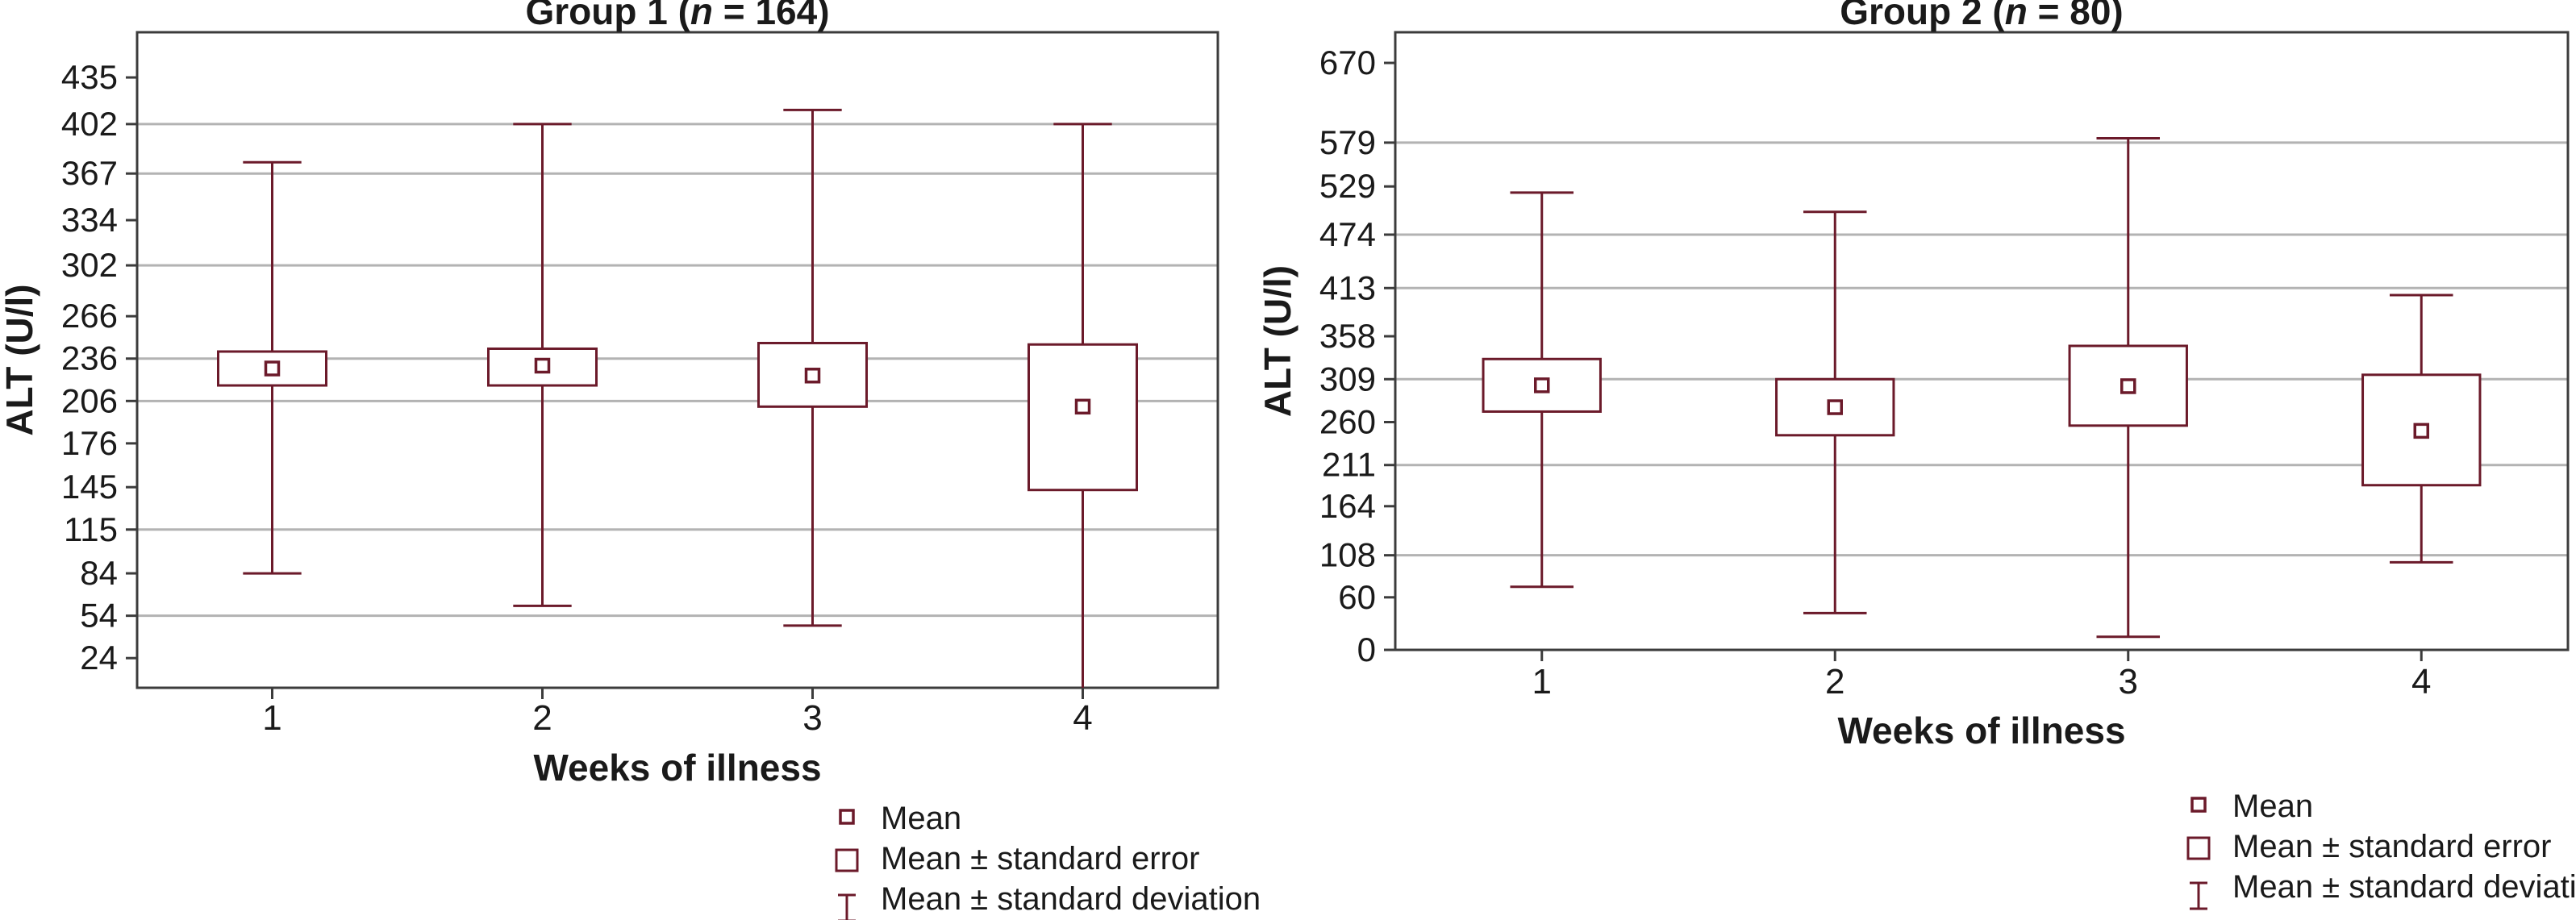  I want to click on y-tick-label: 670, so click(1347, 62).